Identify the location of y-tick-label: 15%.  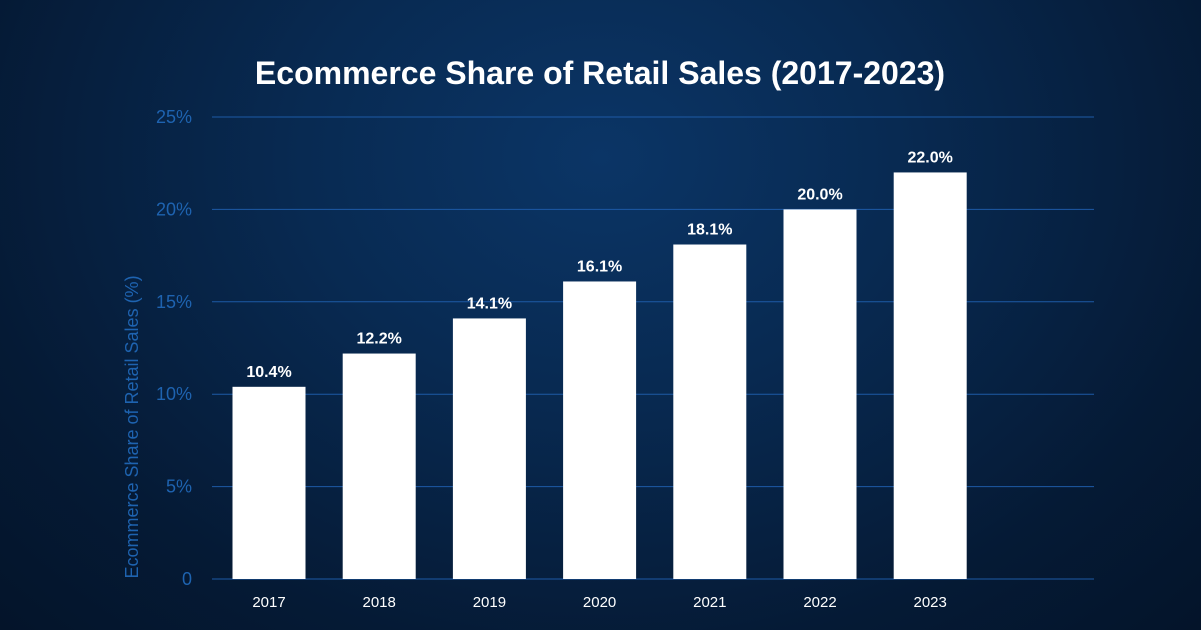
(174, 302).